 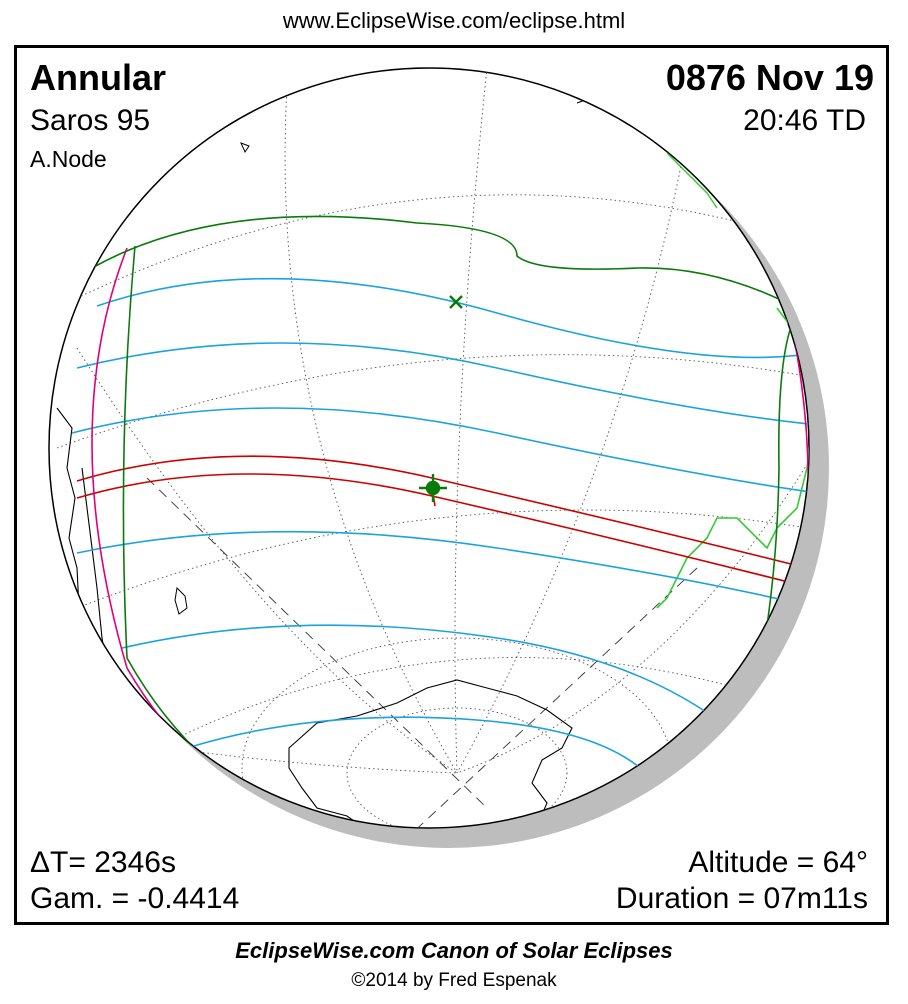 What do you see at coordinates (98, 77) in the screenshot?
I see `eclipse-type: Annular` at bounding box center [98, 77].